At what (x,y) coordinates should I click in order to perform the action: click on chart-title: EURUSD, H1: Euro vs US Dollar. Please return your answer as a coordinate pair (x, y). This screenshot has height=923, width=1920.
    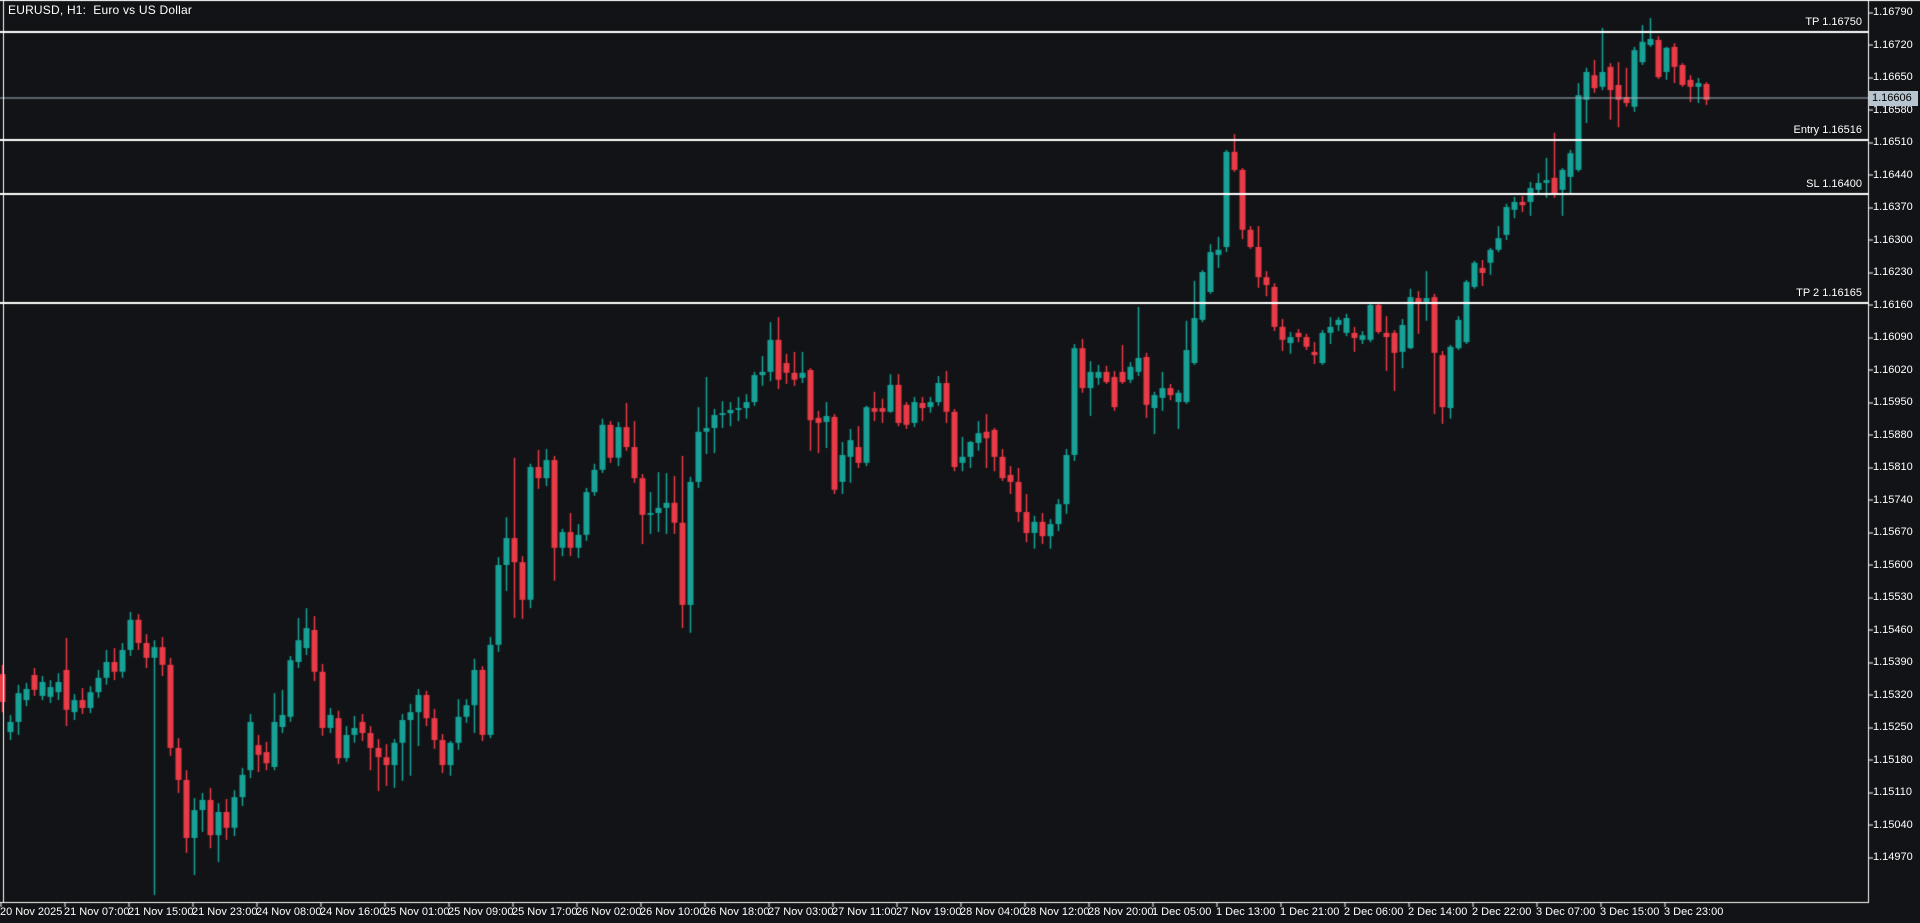
    Looking at the image, I should click on (100, 10).